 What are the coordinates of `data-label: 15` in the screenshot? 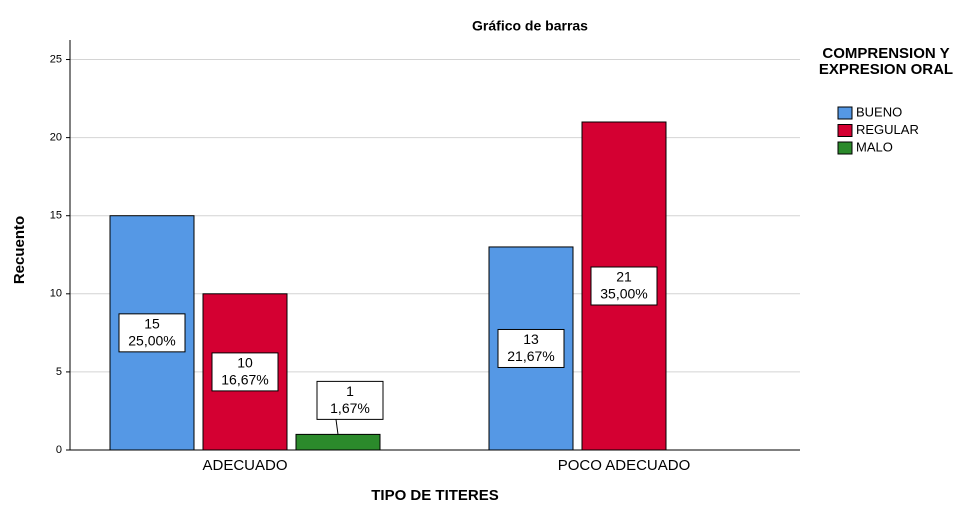 It's located at (152, 324).